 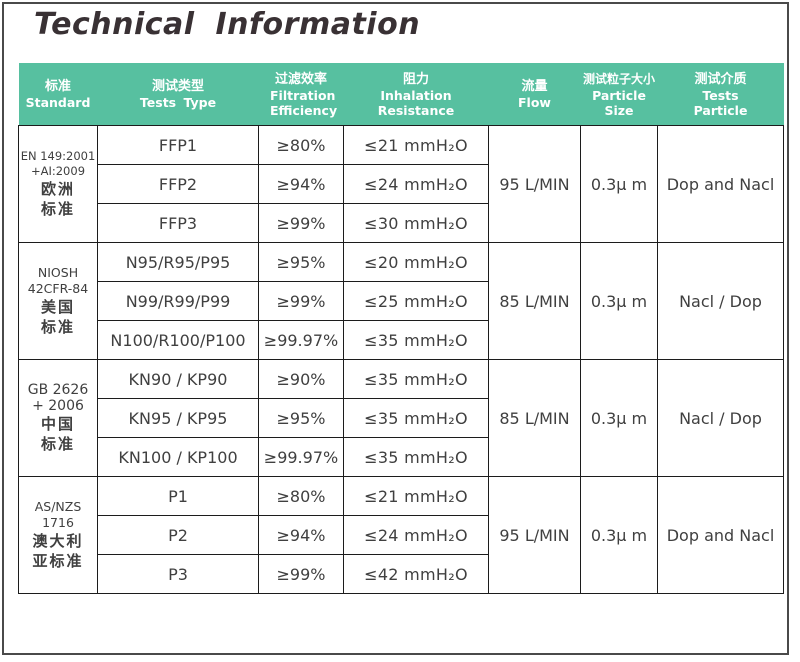 I want to click on header-label-en: Filtration Efficiency, so click(x=304, y=102).